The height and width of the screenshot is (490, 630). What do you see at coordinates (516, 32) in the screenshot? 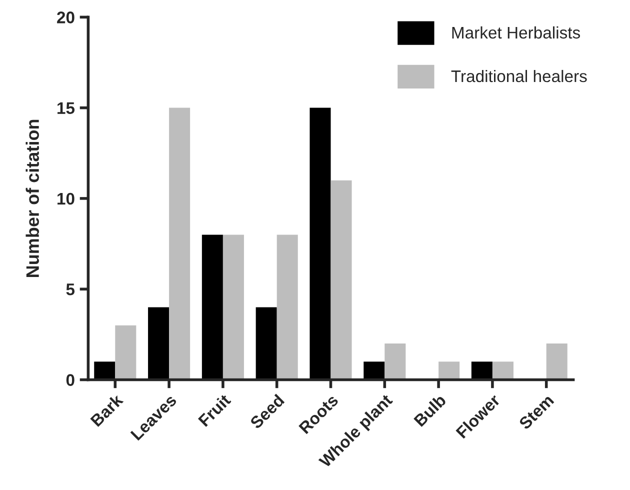
I see `legend-label: Market Herbalists` at bounding box center [516, 32].